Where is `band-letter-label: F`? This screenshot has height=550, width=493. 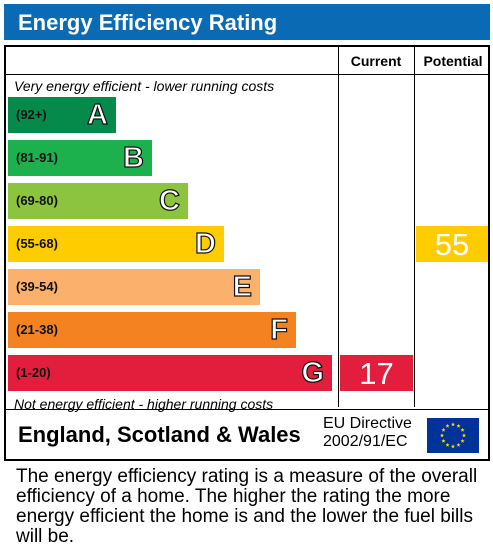 band-letter-label: F is located at coordinates (279, 329).